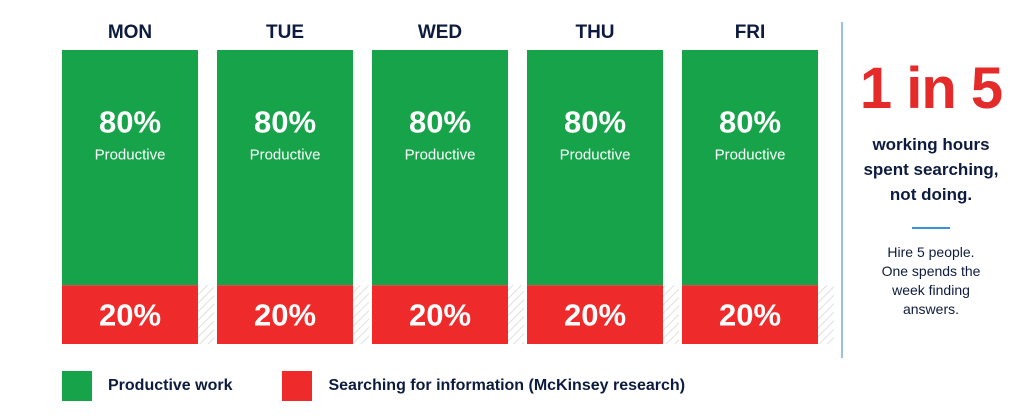  I want to click on bar-searching-mon, so click(130, 314).